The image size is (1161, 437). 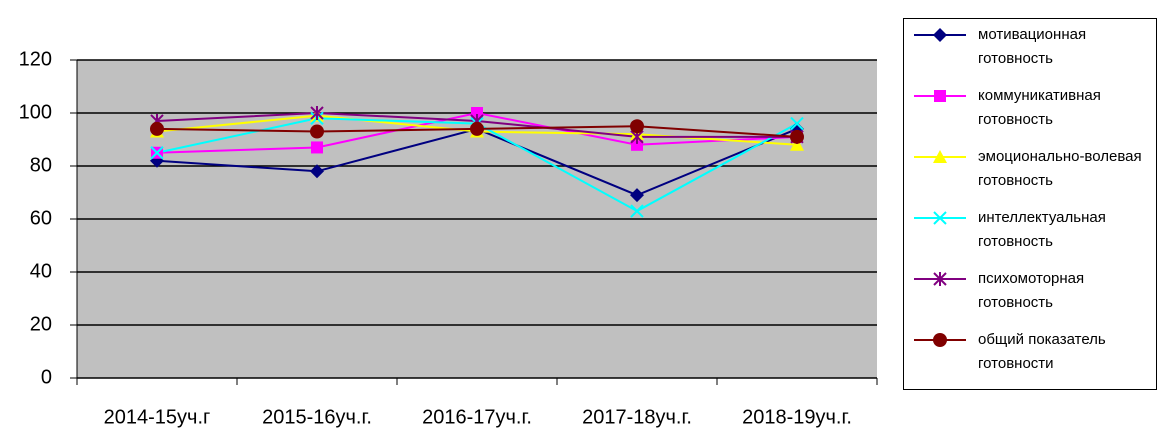 What do you see at coordinates (41, 218) in the screenshot?
I see `y-tick-label: 60` at bounding box center [41, 218].